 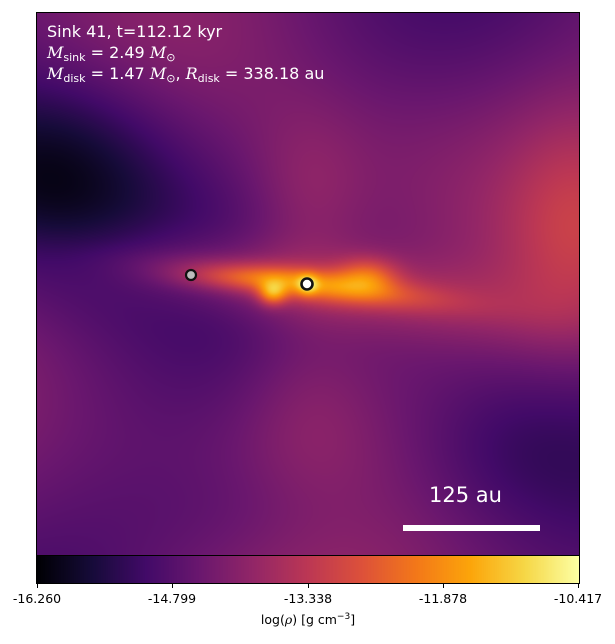 I want to click on scale-bar-label: 125 au, so click(x=465, y=495).